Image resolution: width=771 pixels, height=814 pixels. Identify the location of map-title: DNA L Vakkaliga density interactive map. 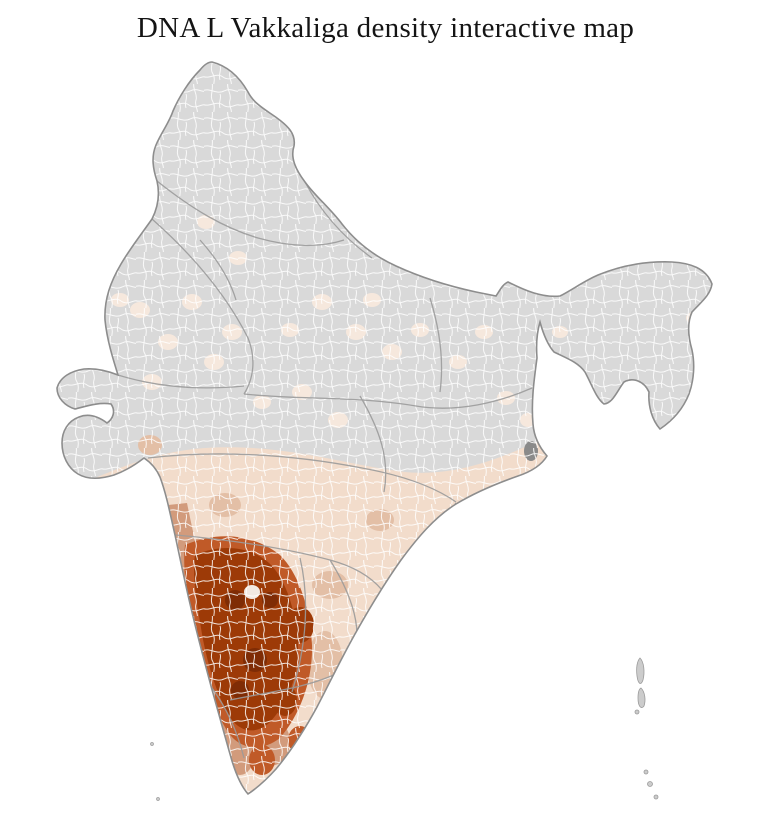
(385, 28).